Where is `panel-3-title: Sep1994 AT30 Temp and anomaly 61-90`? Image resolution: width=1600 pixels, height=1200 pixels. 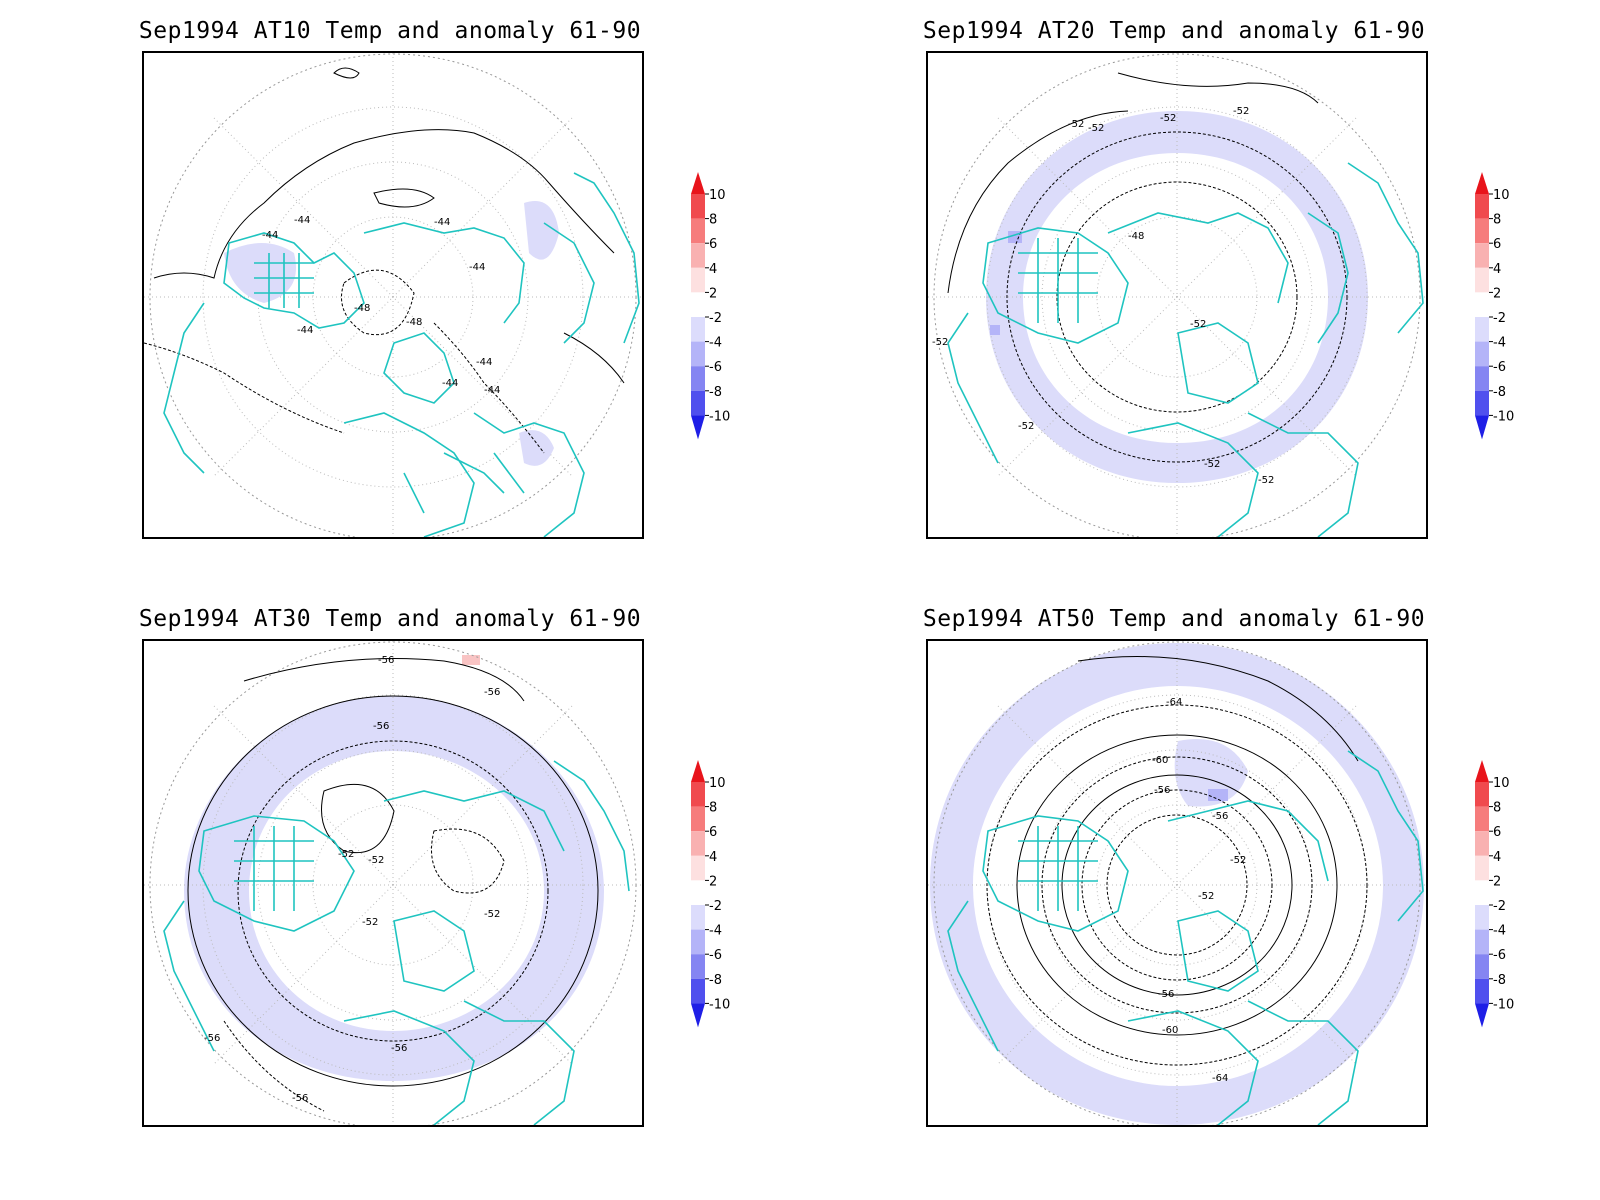
panel-3-title: Sep1994 AT30 Temp and anomaly 61-90 is located at coordinates (390, 619).